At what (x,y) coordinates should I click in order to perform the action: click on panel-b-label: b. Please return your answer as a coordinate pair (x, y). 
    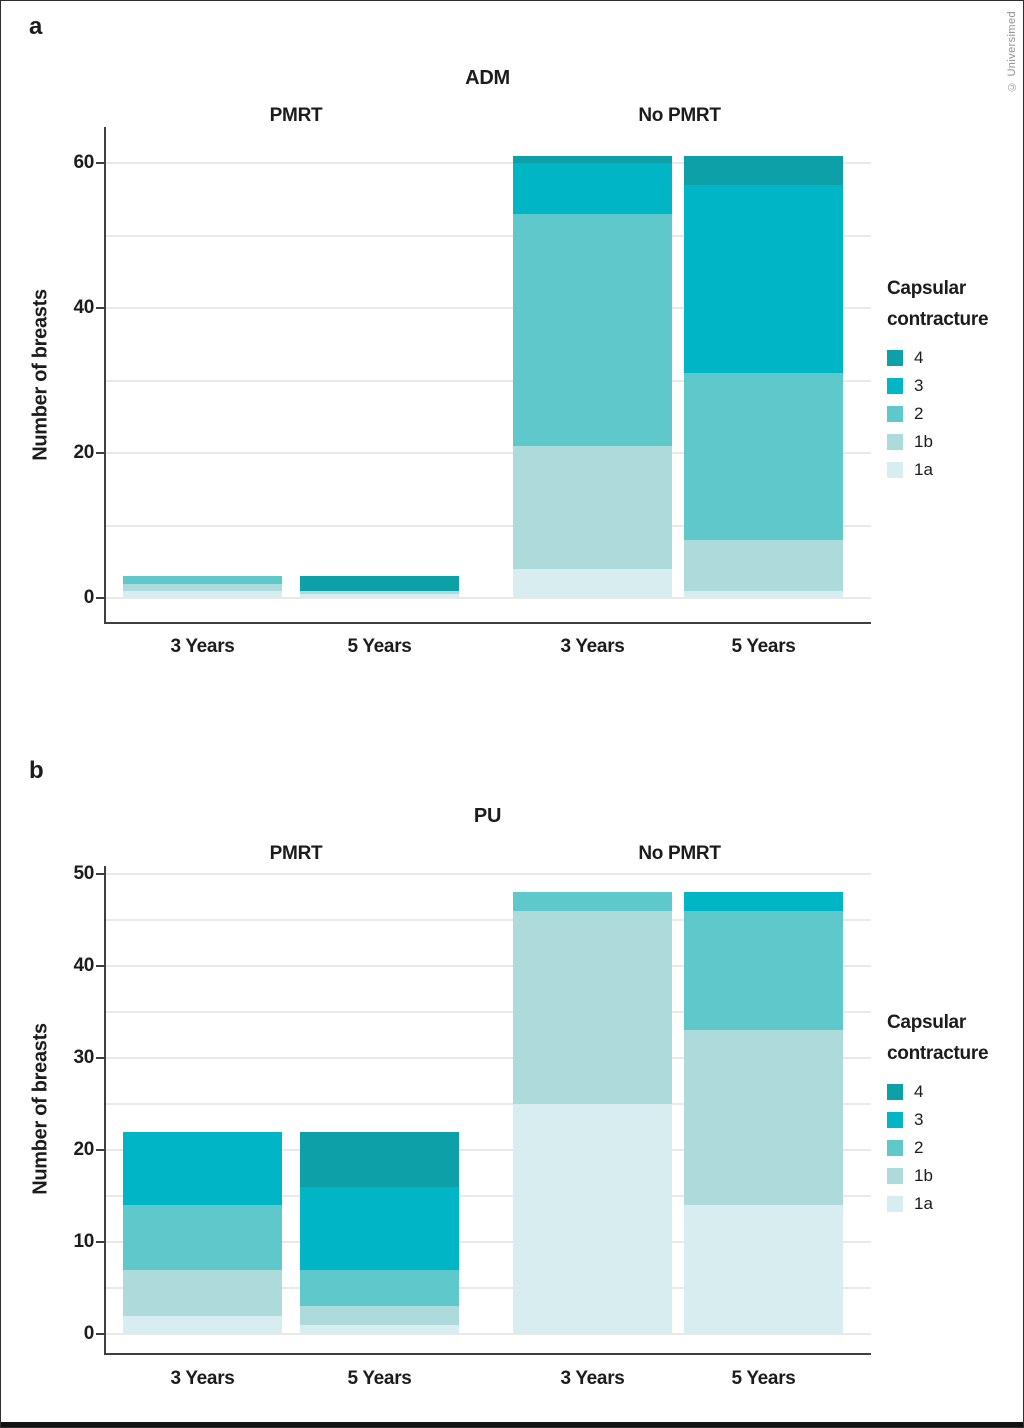
    Looking at the image, I should click on (36, 770).